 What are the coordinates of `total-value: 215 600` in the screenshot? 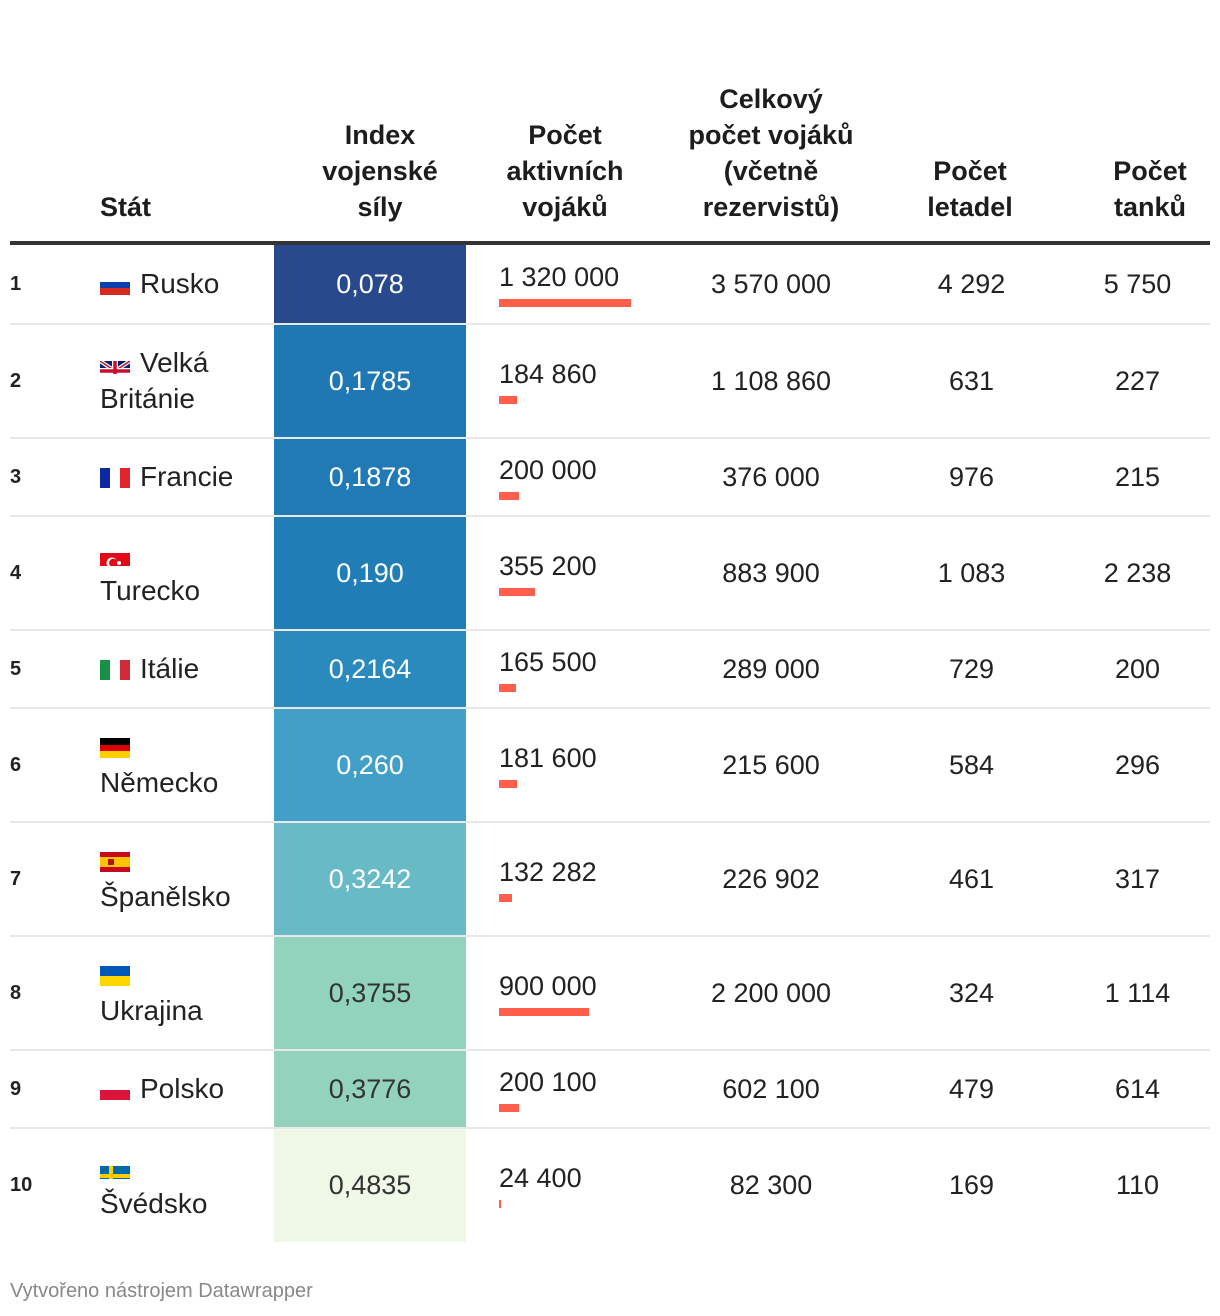 It's located at (771, 764).